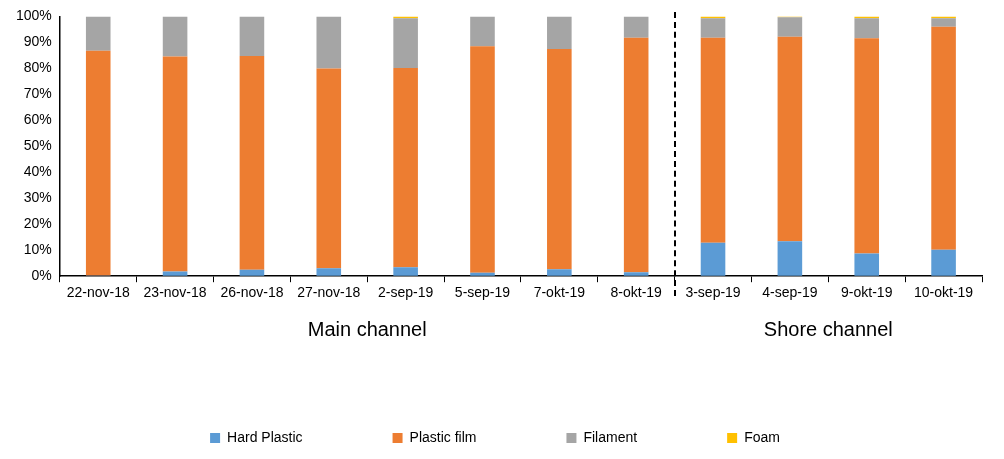  What do you see at coordinates (41, 275) in the screenshot?
I see `y-tick-label: 0%` at bounding box center [41, 275].